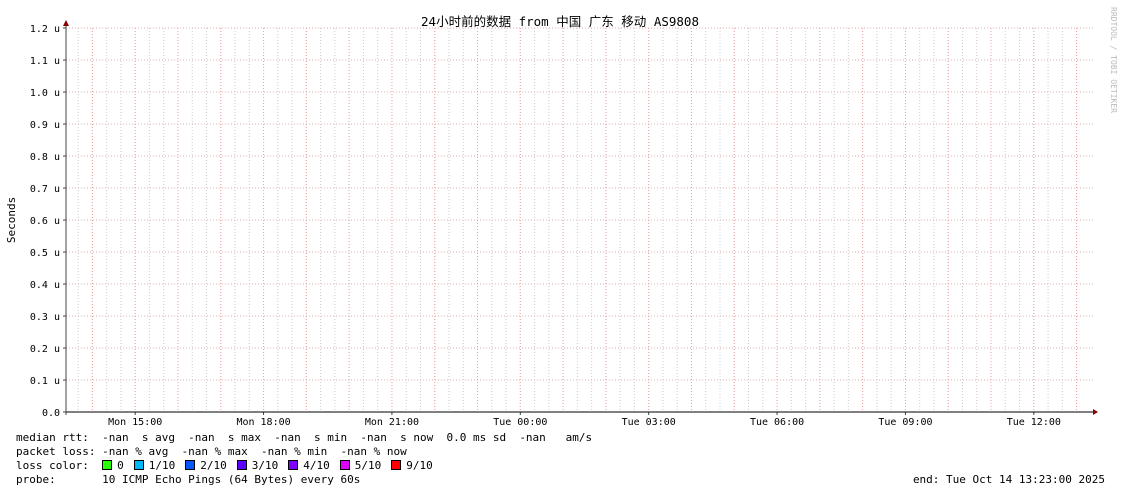 This screenshot has height=494, width=1121. Describe the element at coordinates (135, 422) in the screenshot. I see `x-tick-label: Mon 15:00` at that location.